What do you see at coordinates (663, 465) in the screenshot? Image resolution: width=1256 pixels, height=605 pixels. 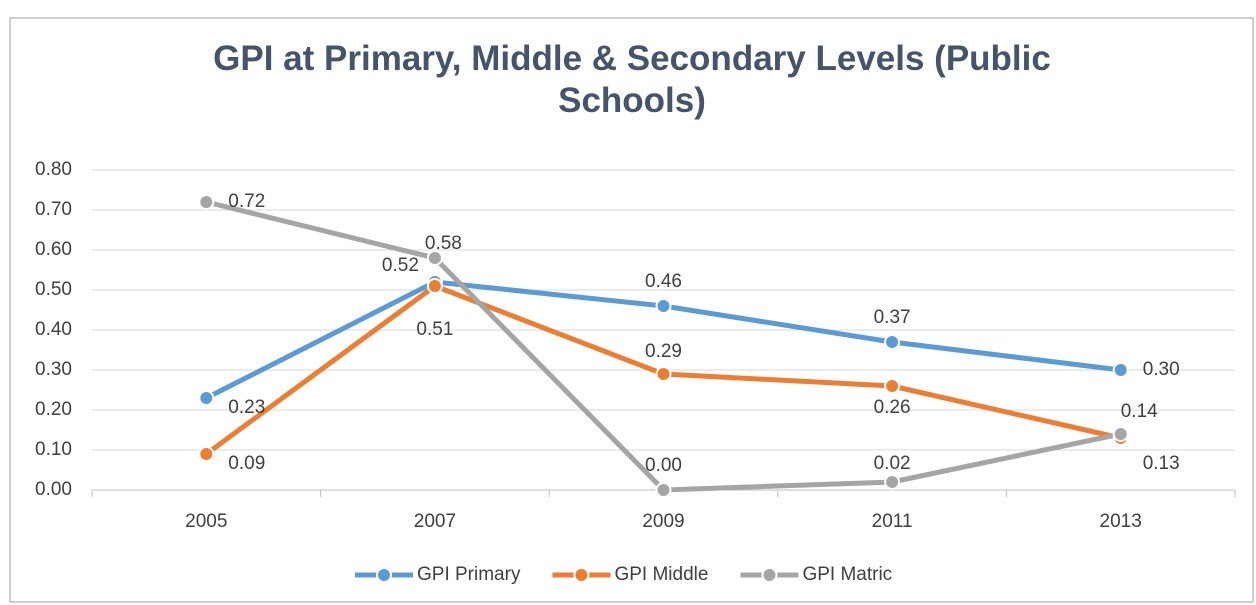 I see `data-label: 0.00` at bounding box center [663, 465].